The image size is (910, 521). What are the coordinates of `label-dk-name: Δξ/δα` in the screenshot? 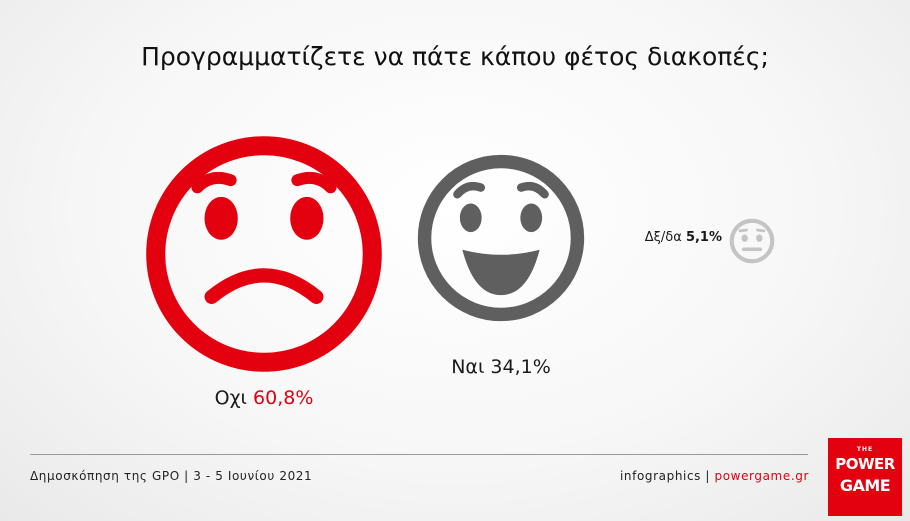 It's located at (663, 237).